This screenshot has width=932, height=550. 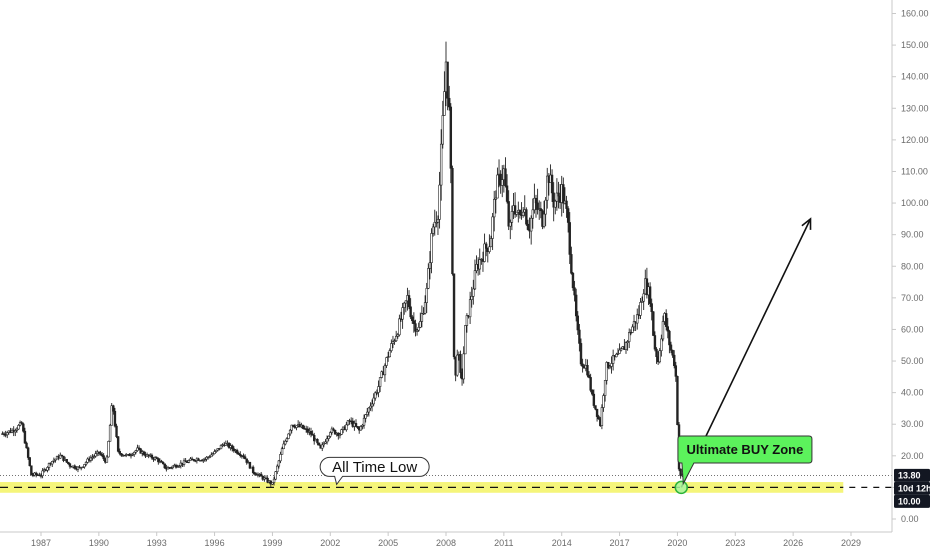 I want to click on y-tick-label: 90.00, so click(x=912, y=235).